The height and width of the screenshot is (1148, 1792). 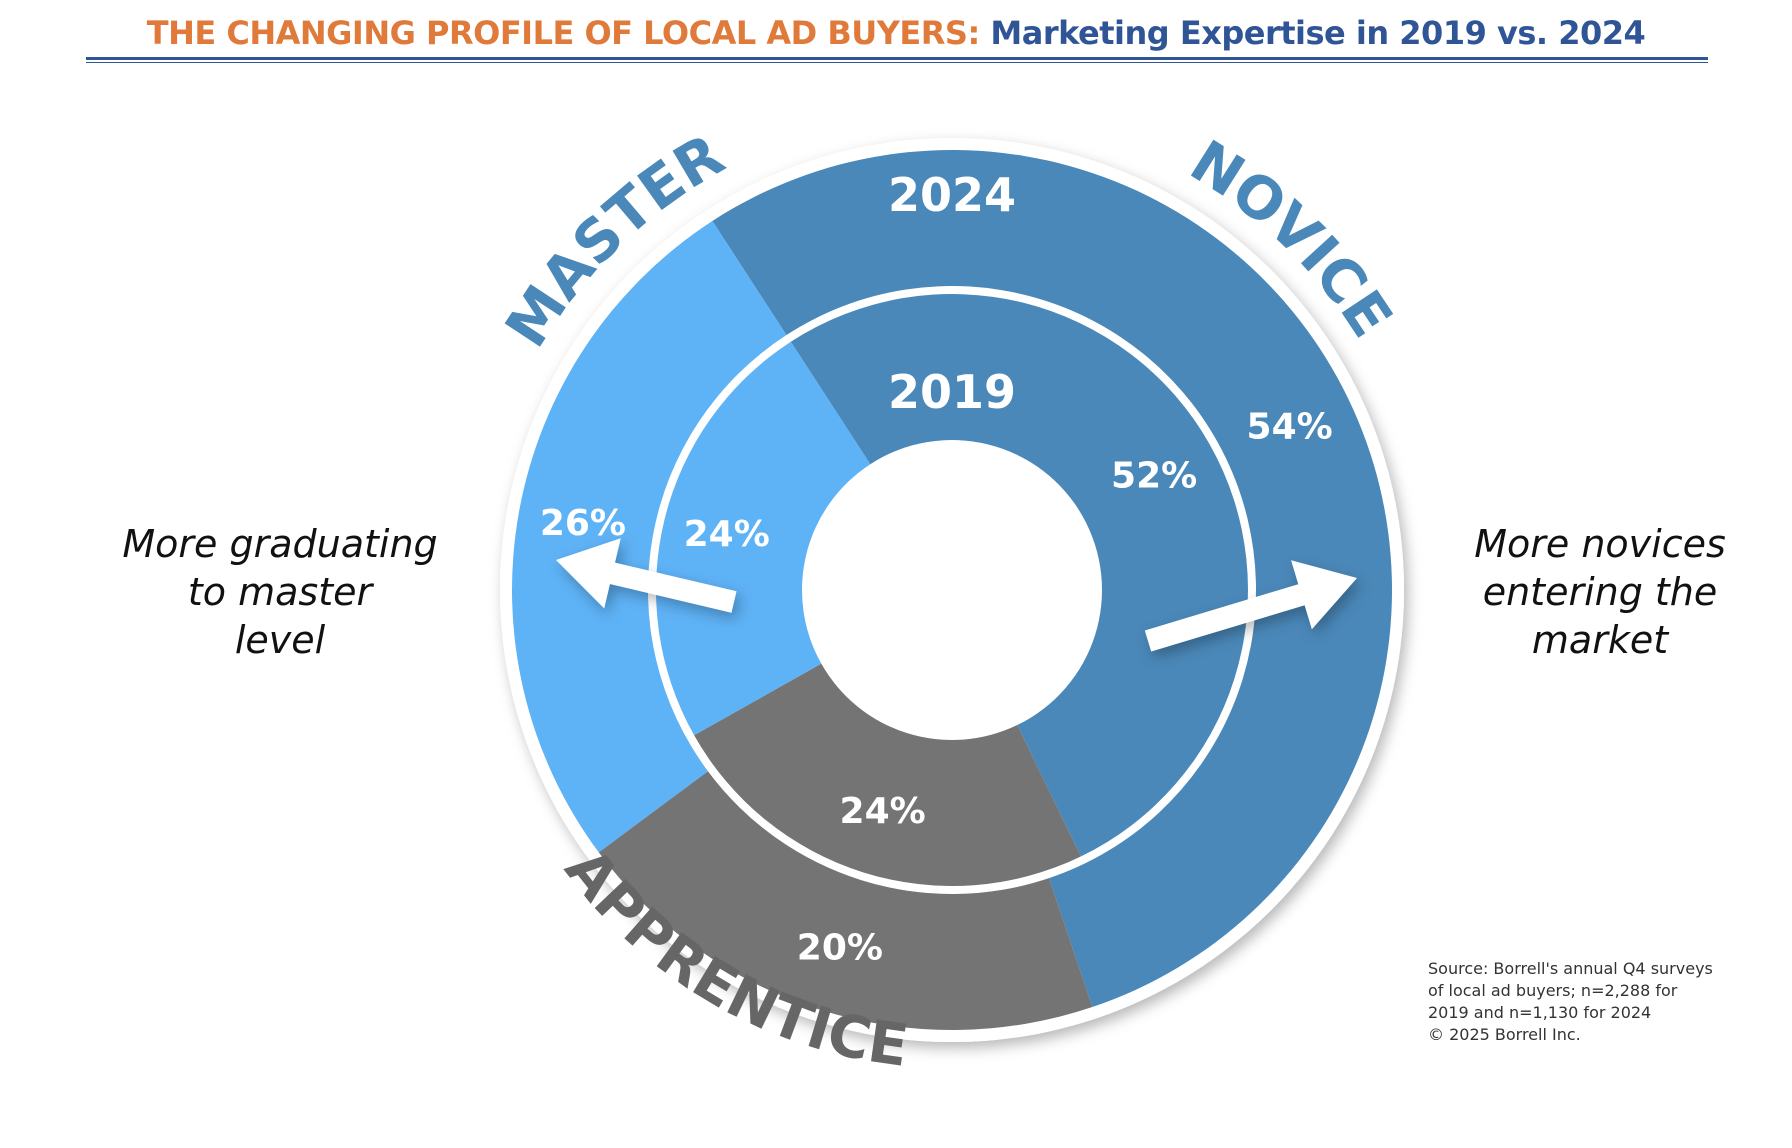 I want to click on inner-label-novice: 52%, so click(x=1154, y=476).